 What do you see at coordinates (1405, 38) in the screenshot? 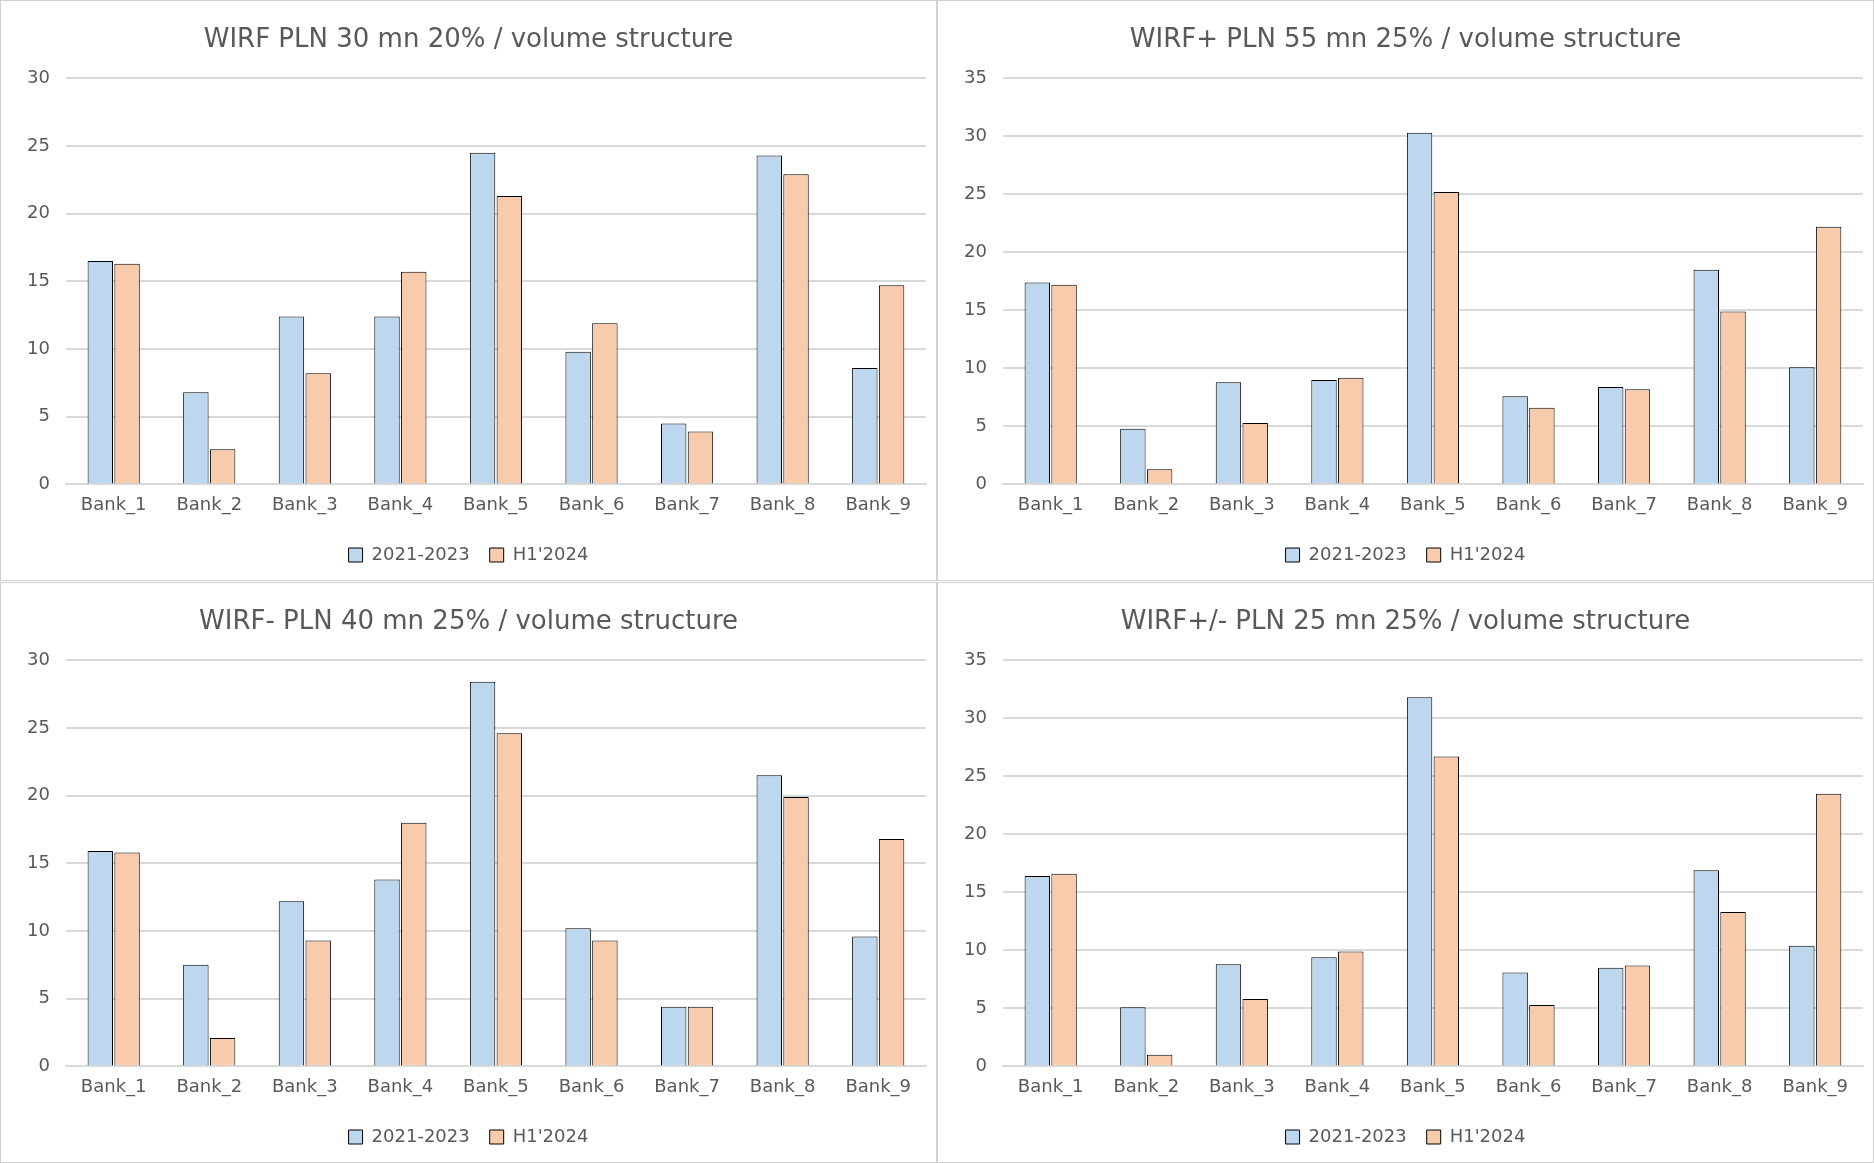
I see `chart-title: WIRF+ PLN 55 mn 25% / volume structure` at bounding box center [1405, 38].